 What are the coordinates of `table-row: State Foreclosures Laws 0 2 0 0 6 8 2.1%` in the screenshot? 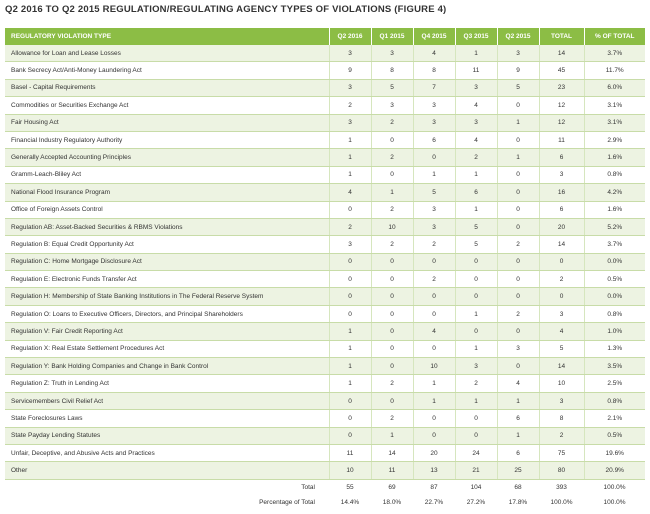 It's located at (325, 418).